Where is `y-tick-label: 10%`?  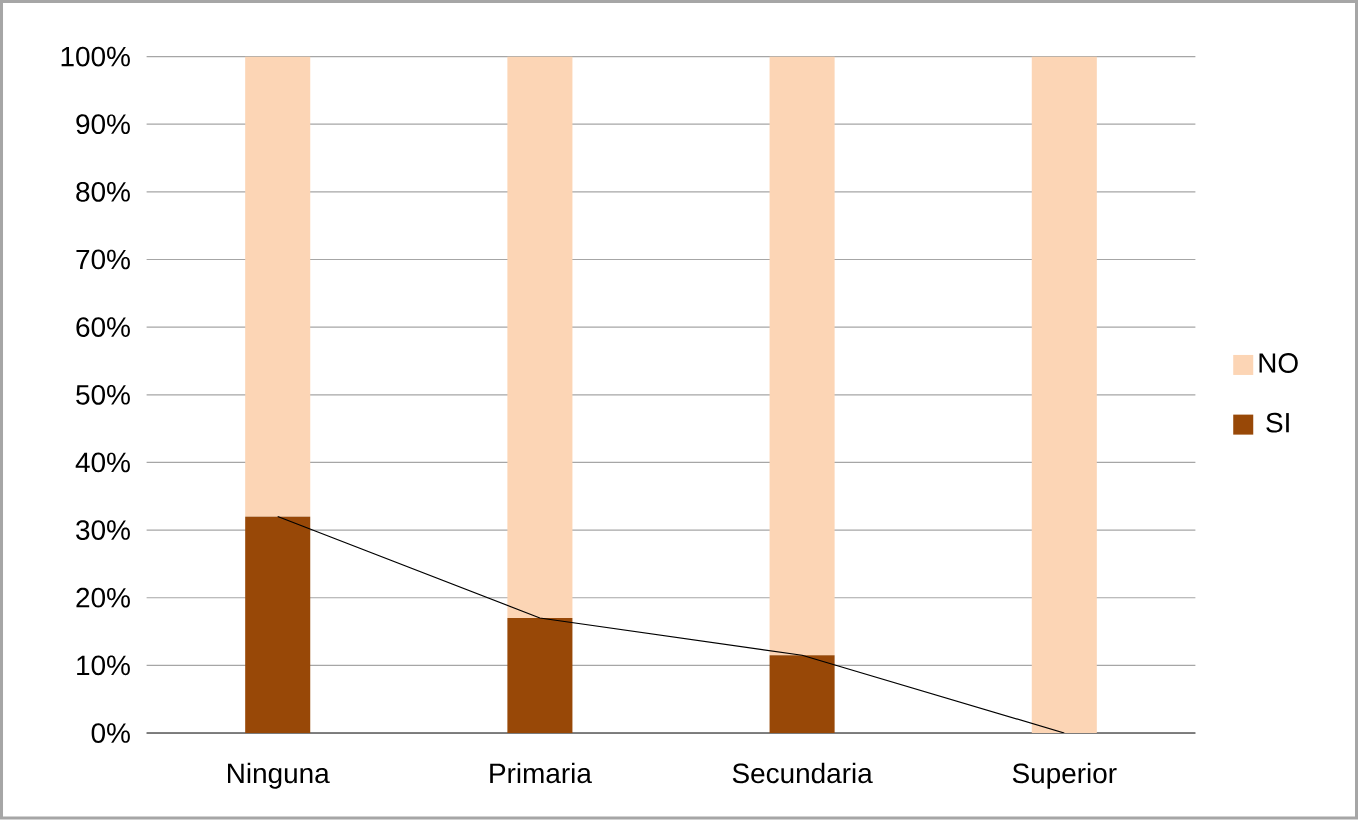
y-tick-label: 10% is located at coordinates (103, 665).